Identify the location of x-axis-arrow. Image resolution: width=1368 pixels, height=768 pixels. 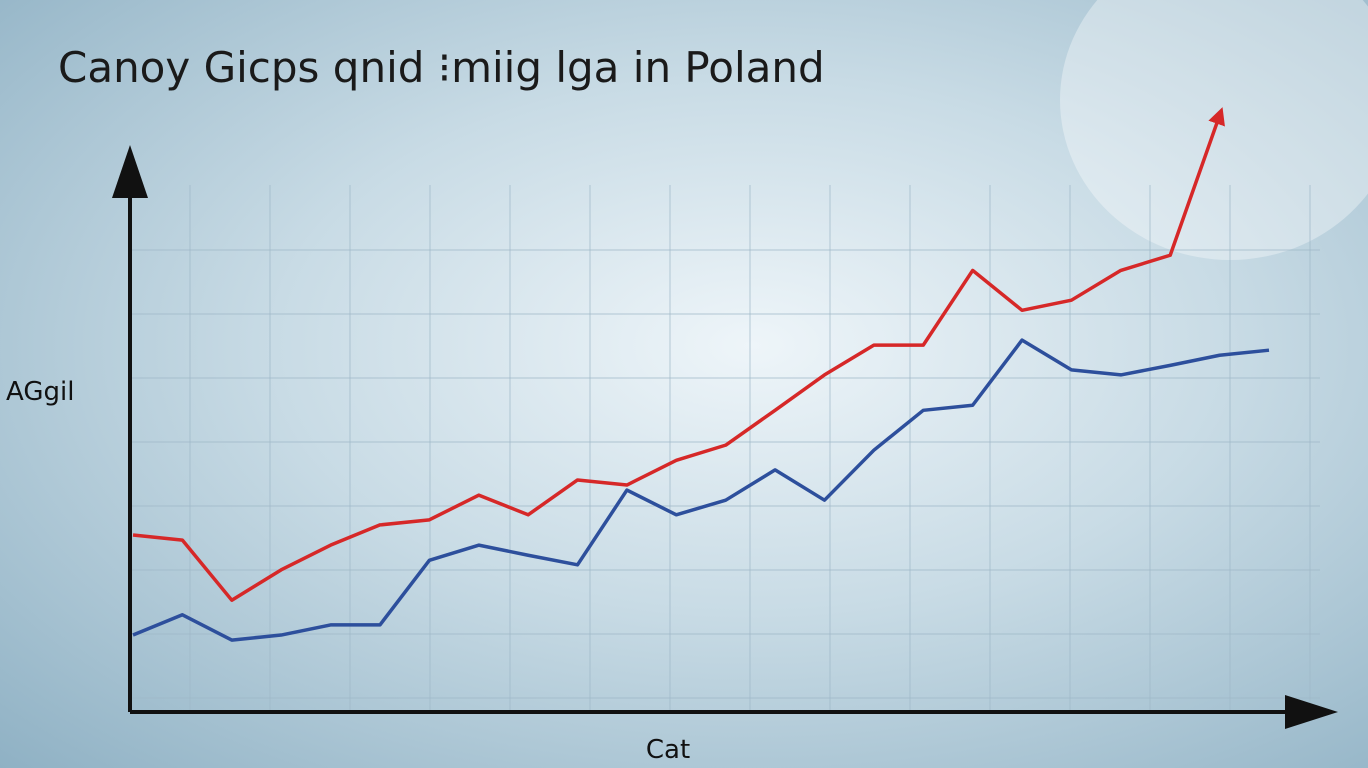
(1311, 712).